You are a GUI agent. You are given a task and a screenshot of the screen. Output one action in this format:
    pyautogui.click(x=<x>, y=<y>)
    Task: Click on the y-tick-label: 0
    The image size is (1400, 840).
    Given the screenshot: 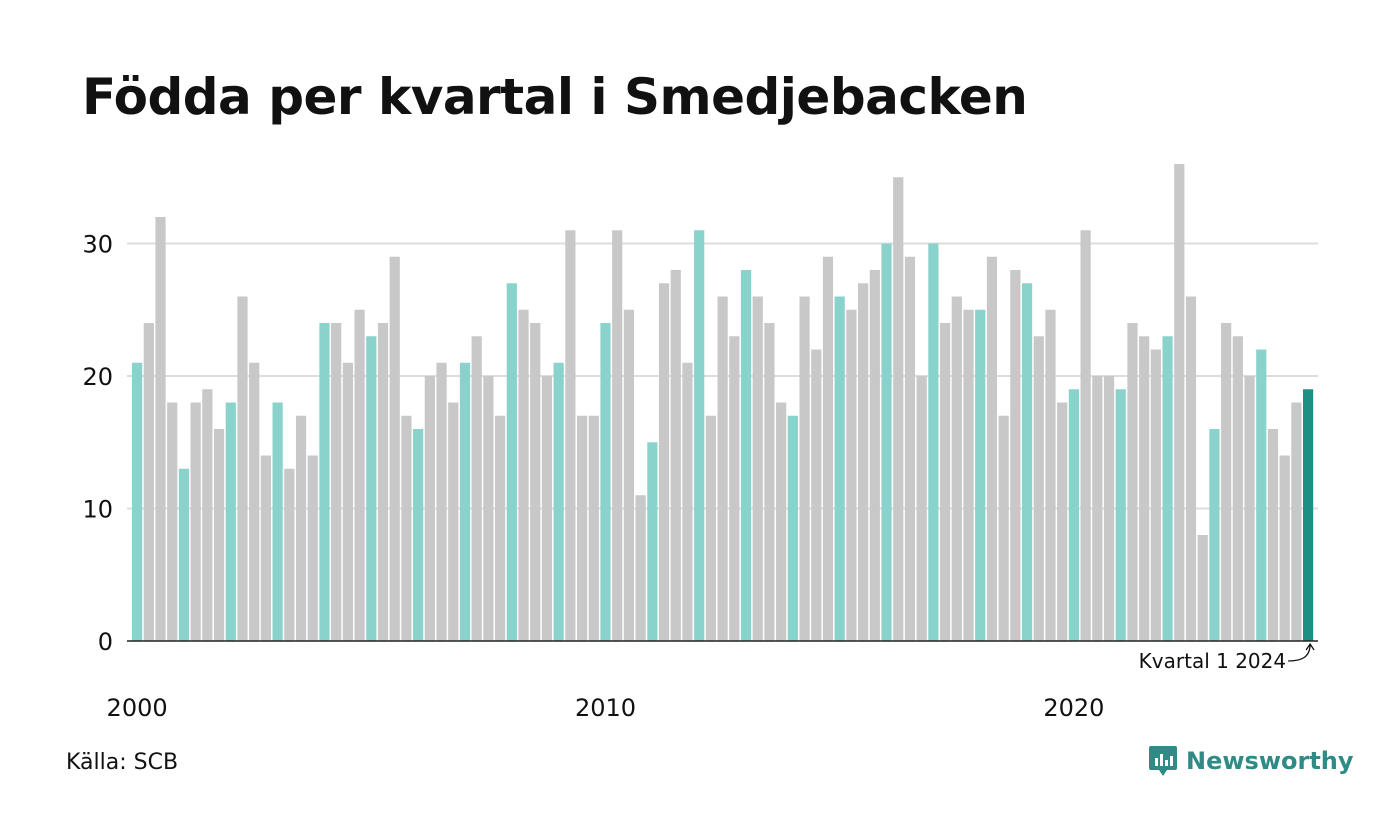 What is the action you would take?
    pyautogui.click(x=105, y=642)
    